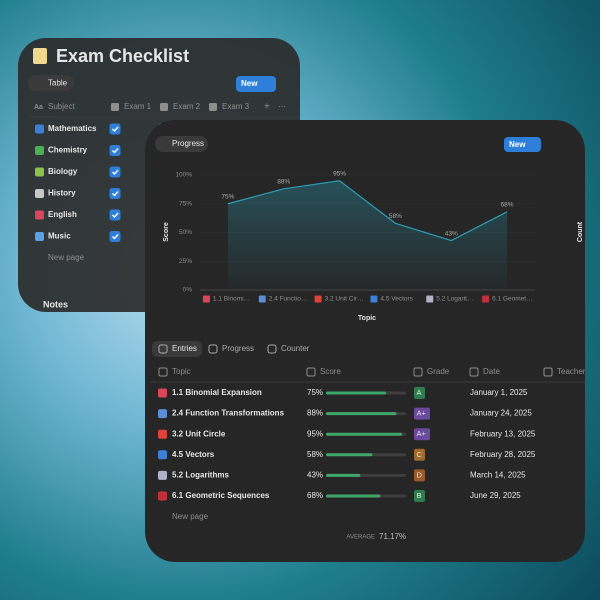 This screenshot has height=600, width=600. I want to click on notes: Notes, so click(55, 304).